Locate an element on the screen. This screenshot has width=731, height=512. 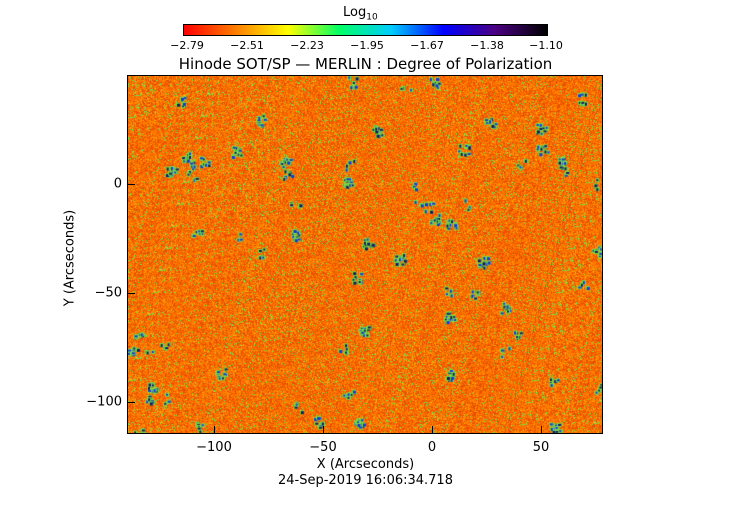
colorbar-tick-label: −1.38 is located at coordinates (487, 45).